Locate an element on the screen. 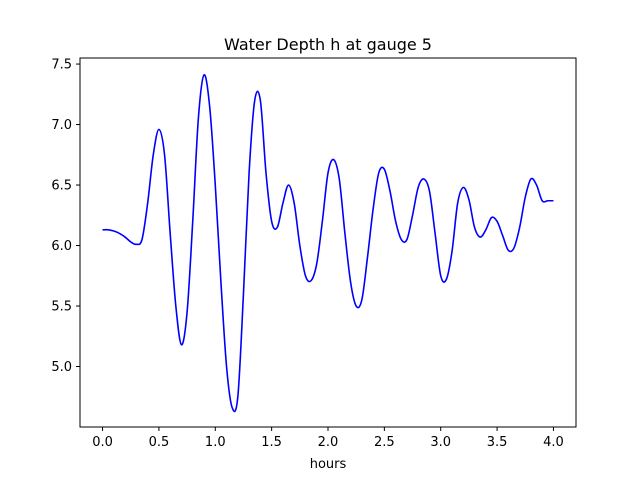  x-axis: 0.0 0.5 1.0 1.5 2.0 2.5 3.0 3.5 4.0 is located at coordinates (328, 438).